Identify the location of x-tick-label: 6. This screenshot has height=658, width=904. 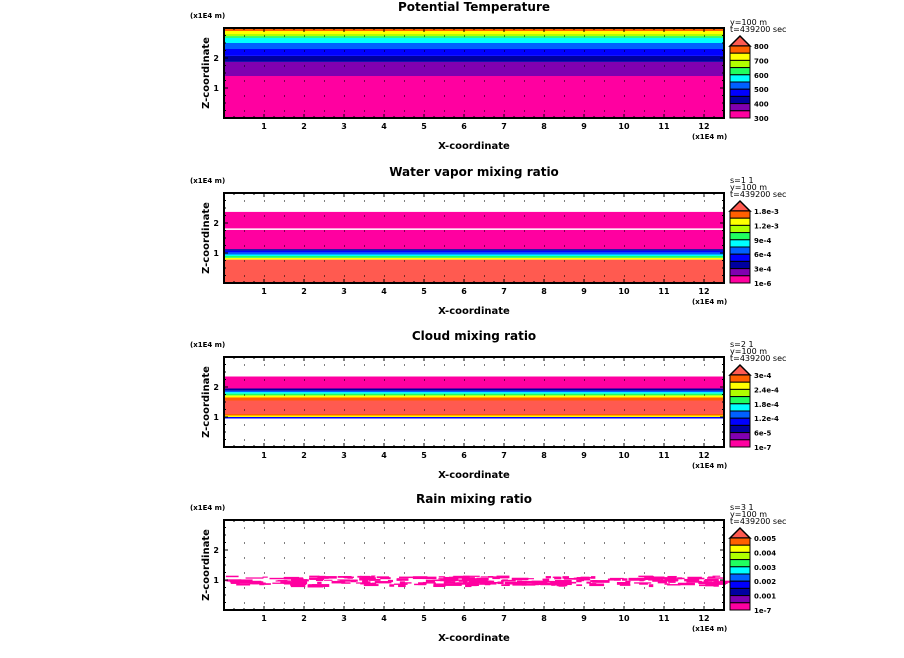
(464, 291).